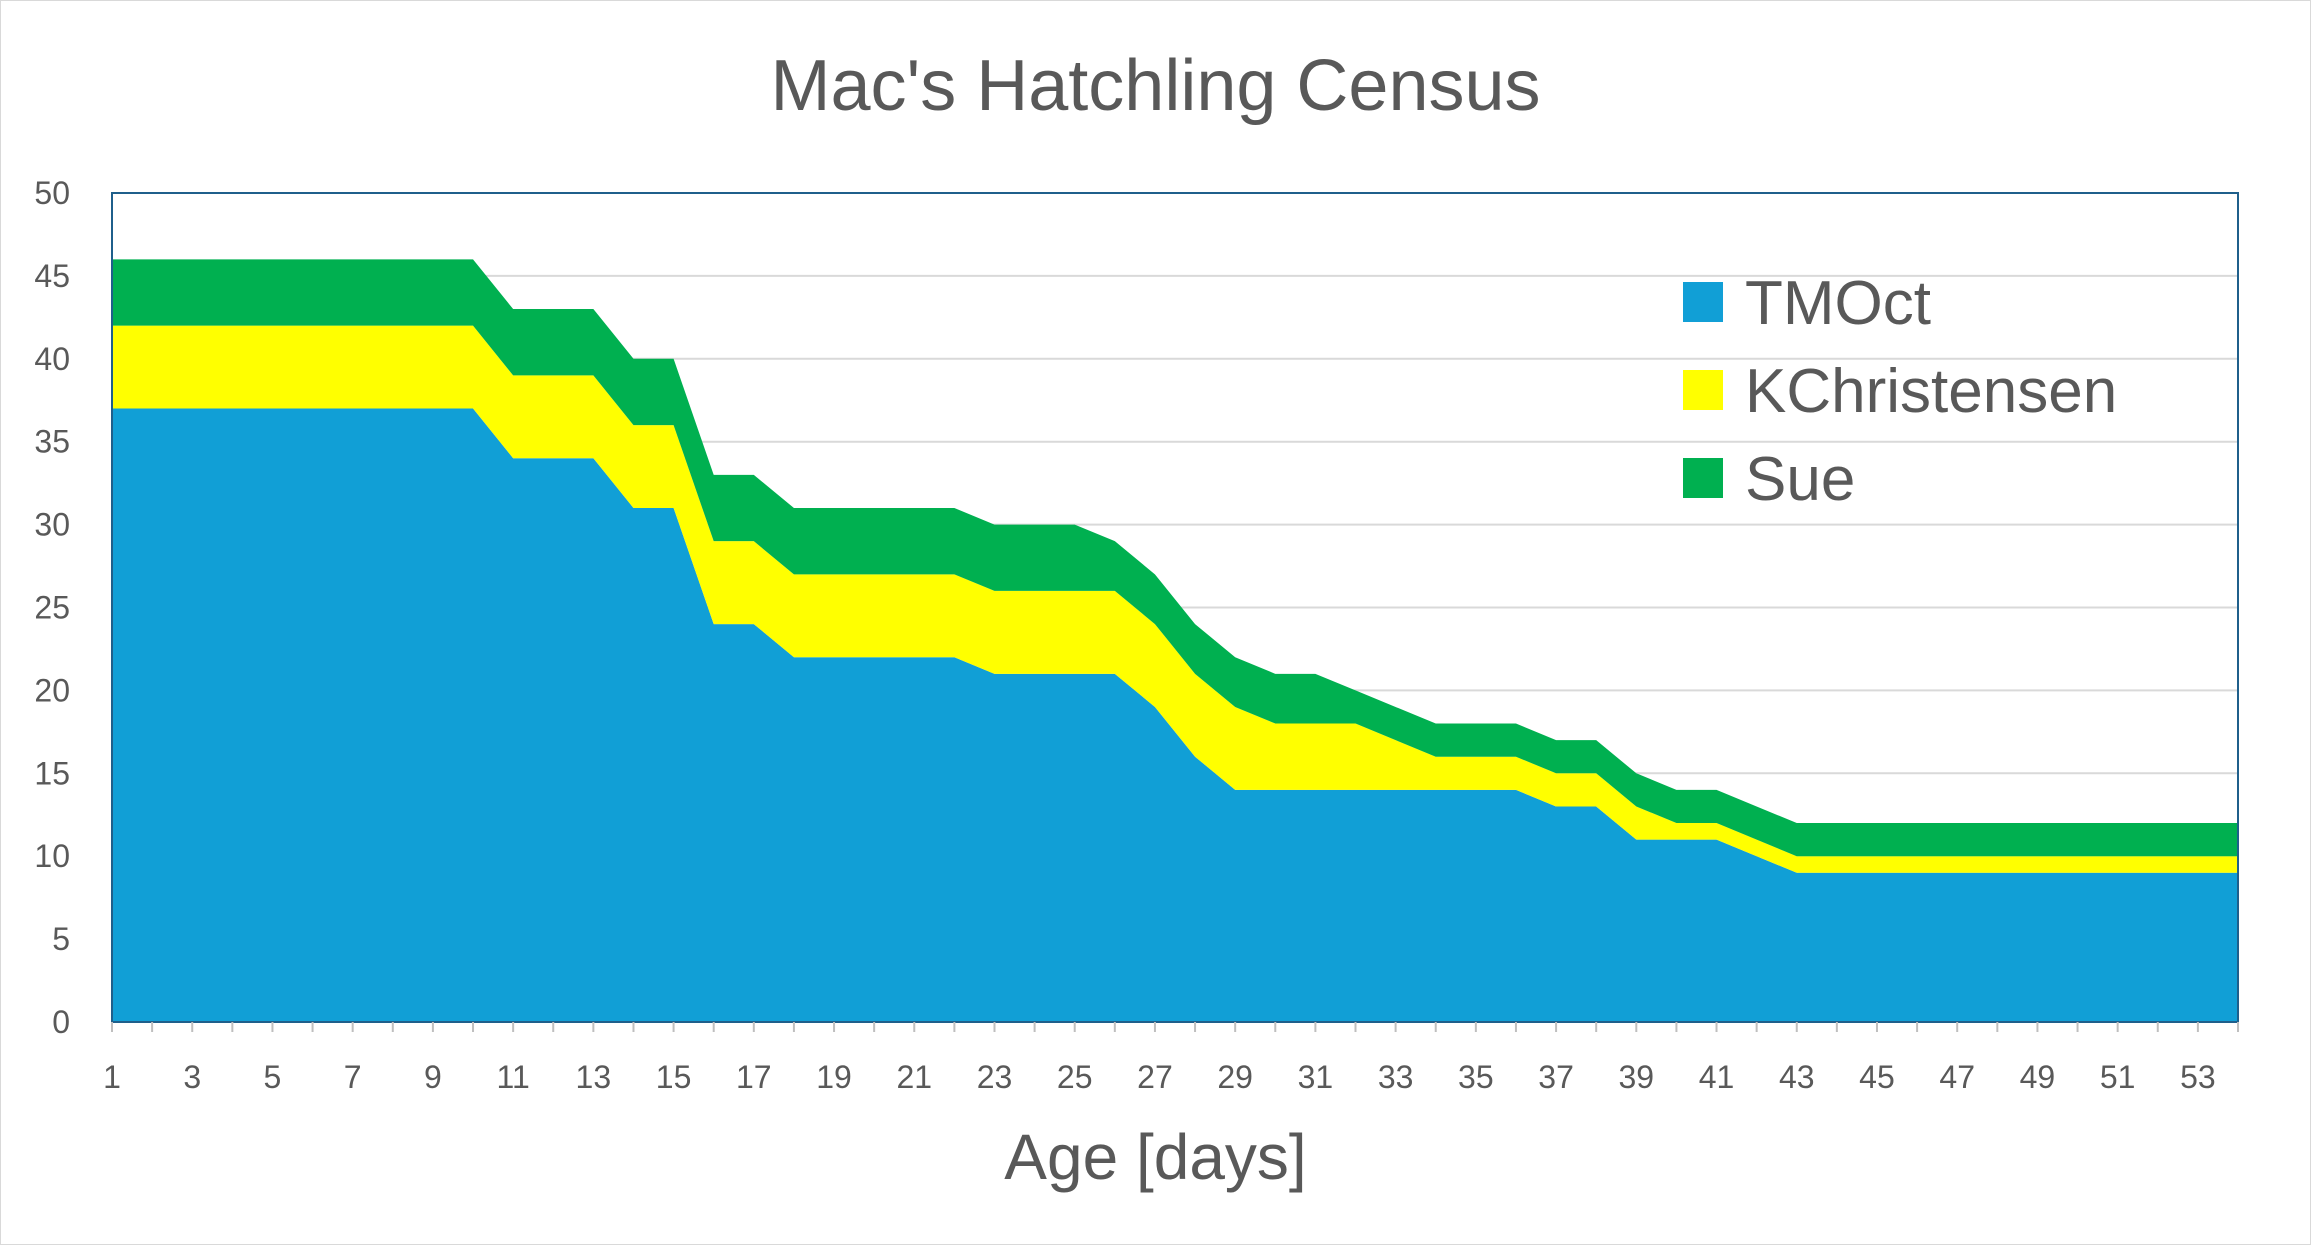 Image resolution: width=2311 pixels, height=1245 pixels. Describe the element at coordinates (1155, 86) in the screenshot. I see `chart-title: Mac's Hatchling Census` at that location.